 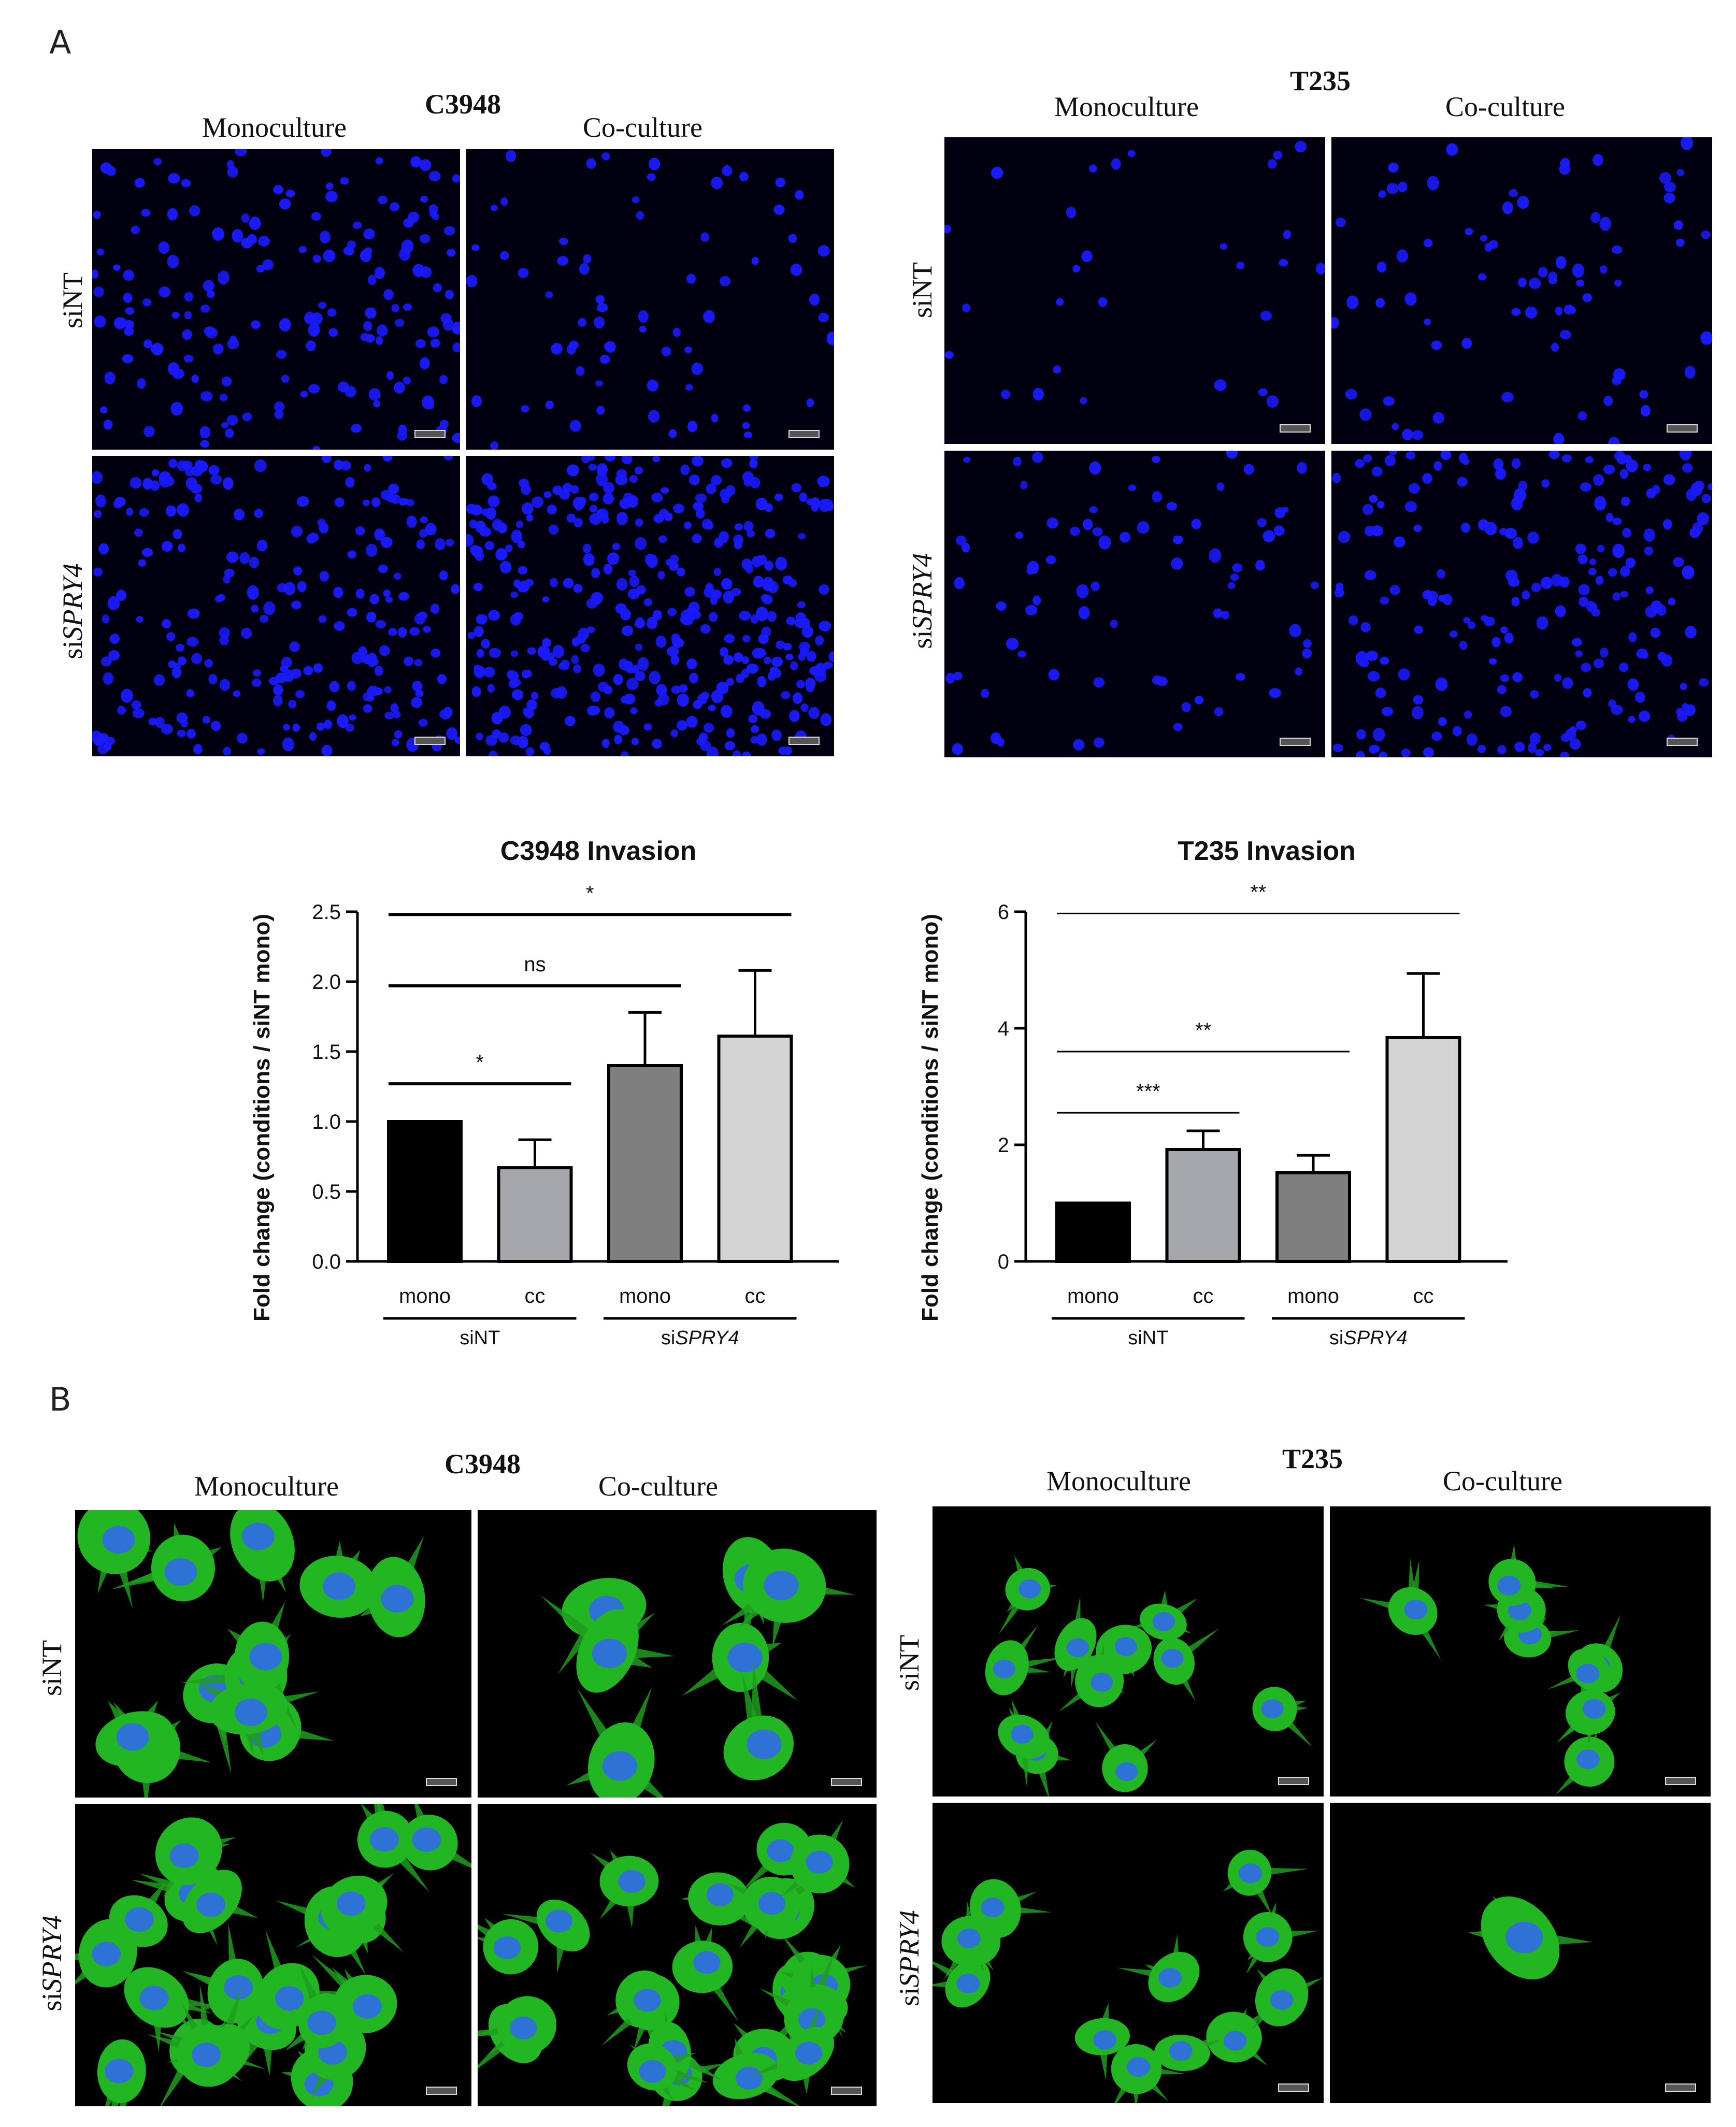 I want to click on micrograph-b-c3948-sispry4-cc, so click(x=677, y=1955).